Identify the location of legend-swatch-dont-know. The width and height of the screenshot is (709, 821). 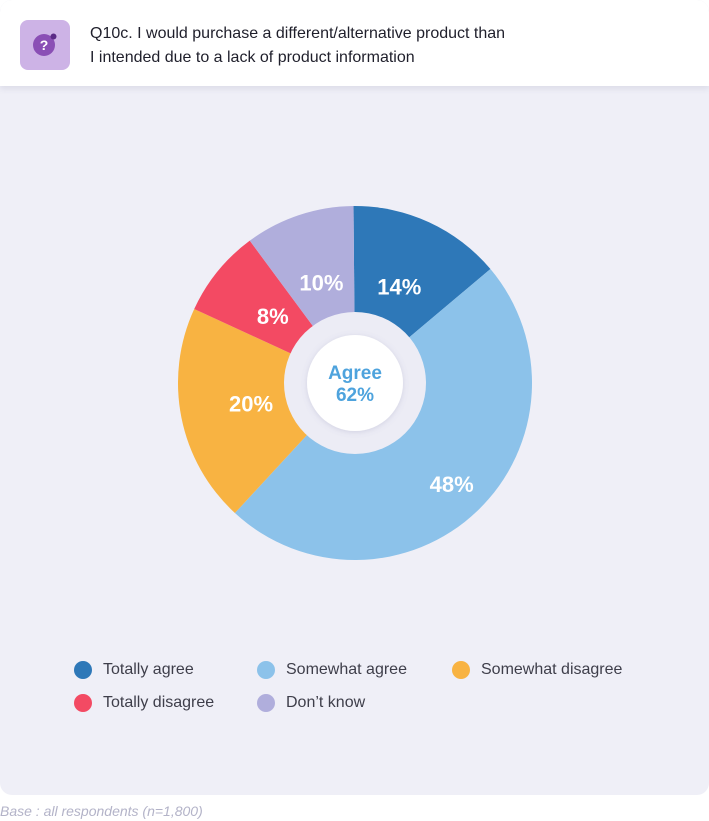
(266, 703).